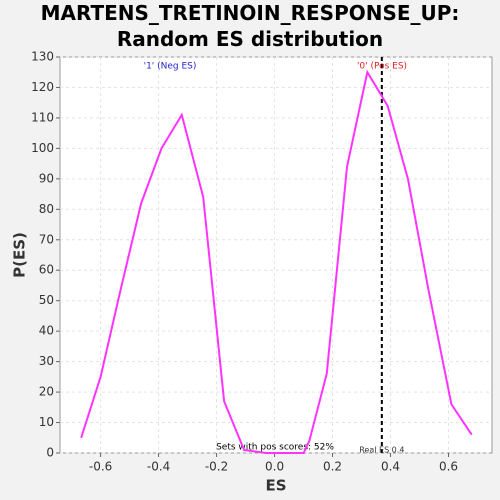  Describe the element at coordinates (275, 448) in the screenshot. I see `pos-scores-label: Sets with pos scores: 52%` at that location.